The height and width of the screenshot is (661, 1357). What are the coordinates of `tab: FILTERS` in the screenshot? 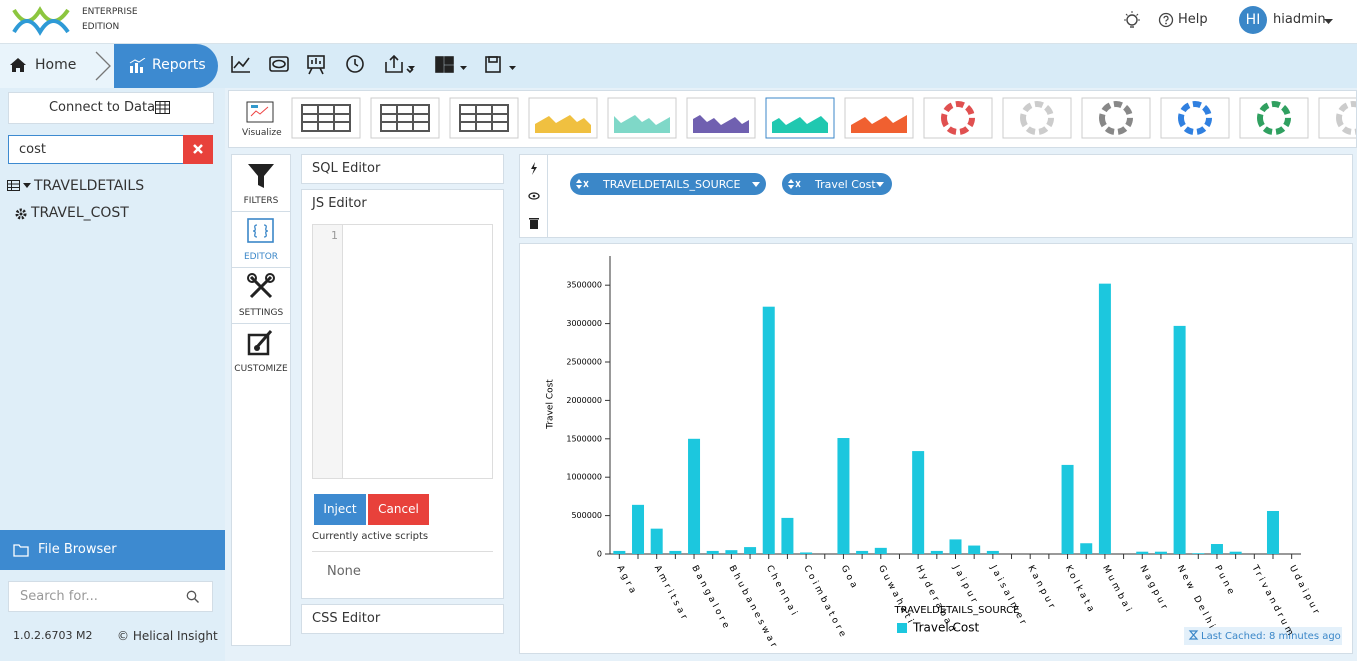 It's located at (261, 201).